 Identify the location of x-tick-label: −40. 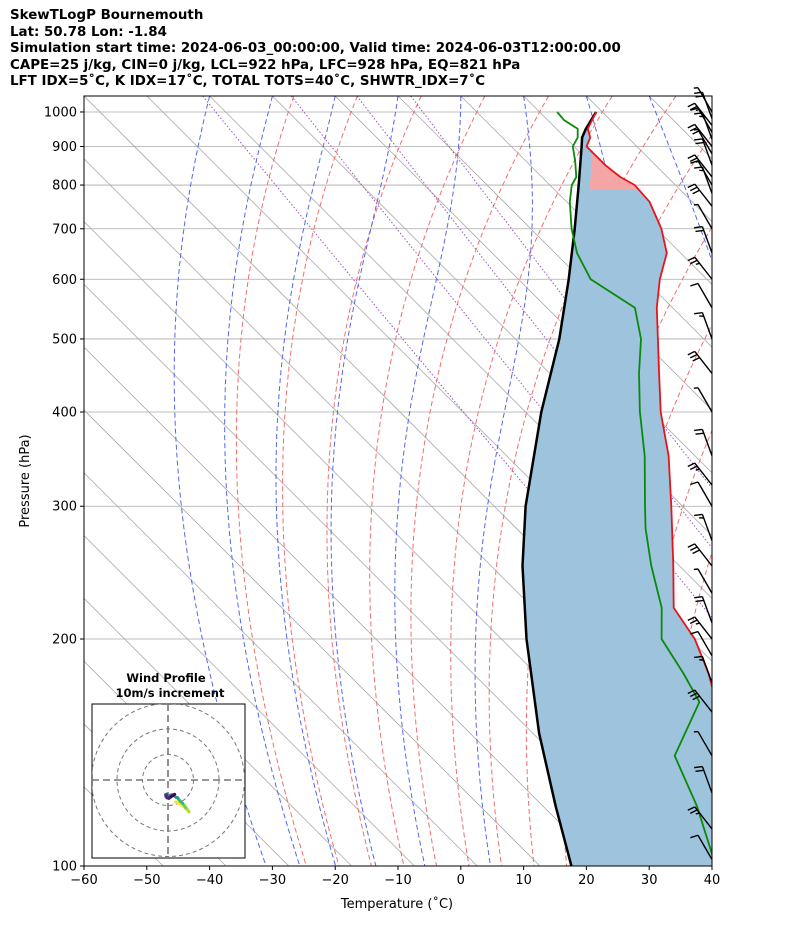
(209, 880).